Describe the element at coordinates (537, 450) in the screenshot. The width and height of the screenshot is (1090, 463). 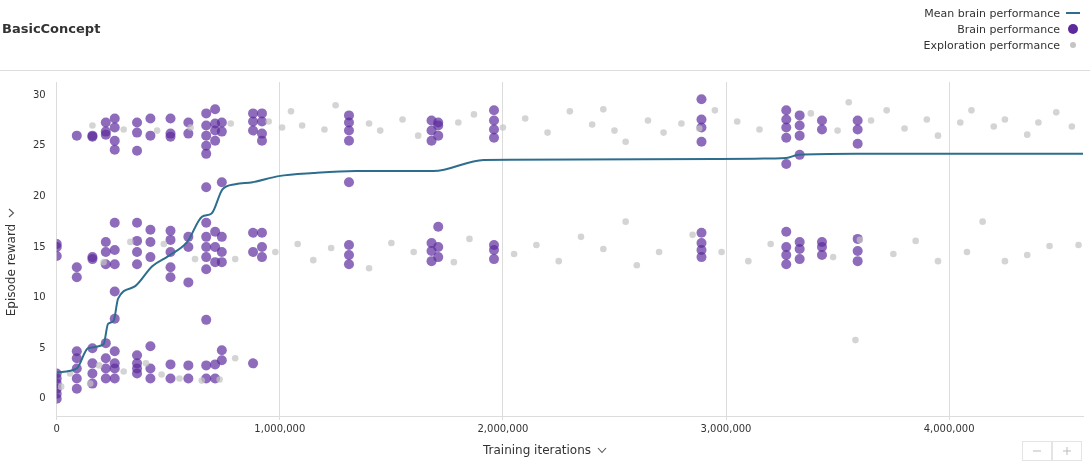
I see `x-axis-title: Training iterations` at that location.